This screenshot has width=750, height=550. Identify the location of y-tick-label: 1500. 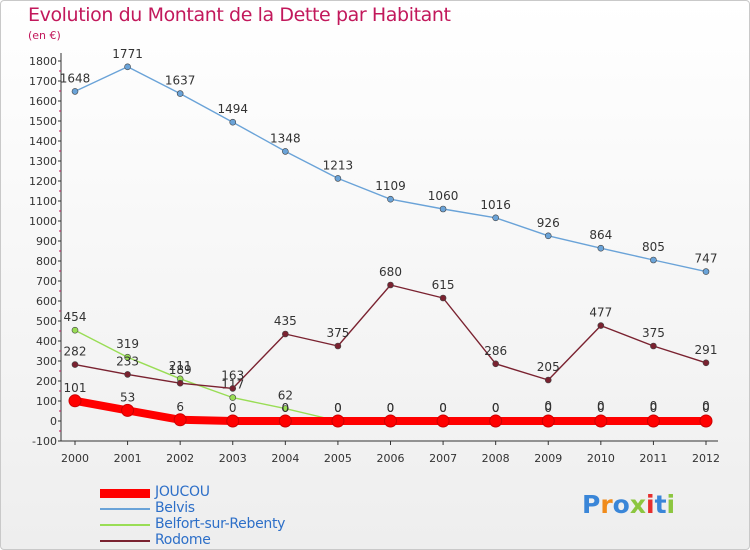
(43, 121).